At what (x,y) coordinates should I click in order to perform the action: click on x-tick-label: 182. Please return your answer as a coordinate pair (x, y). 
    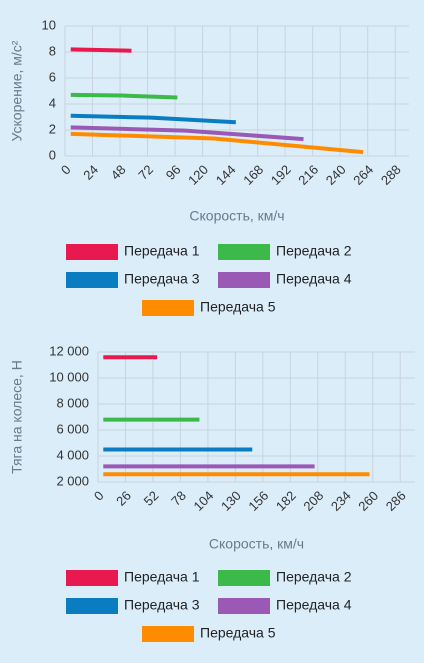
    Looking at the image, I should click on (286, 501).